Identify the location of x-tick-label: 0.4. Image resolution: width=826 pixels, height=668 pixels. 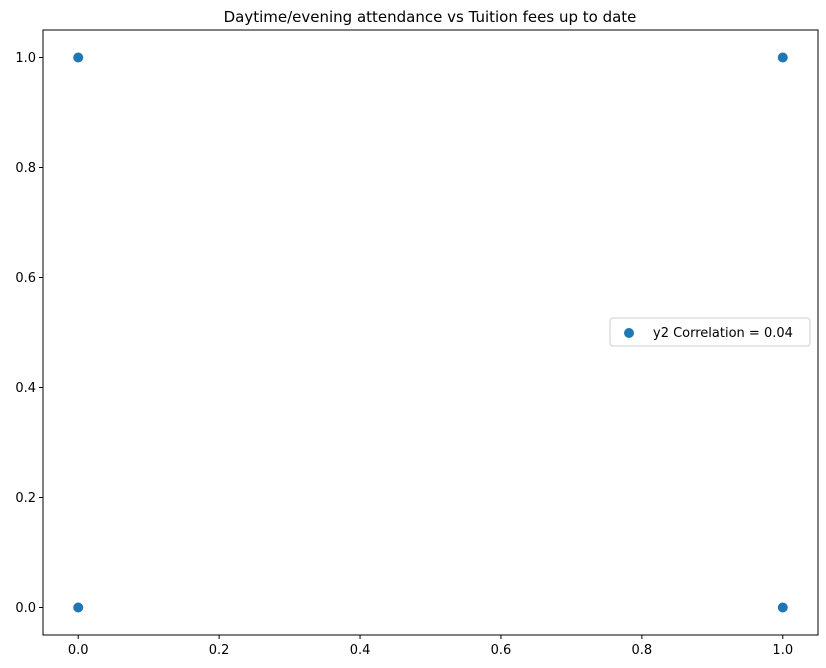
(360, 650).